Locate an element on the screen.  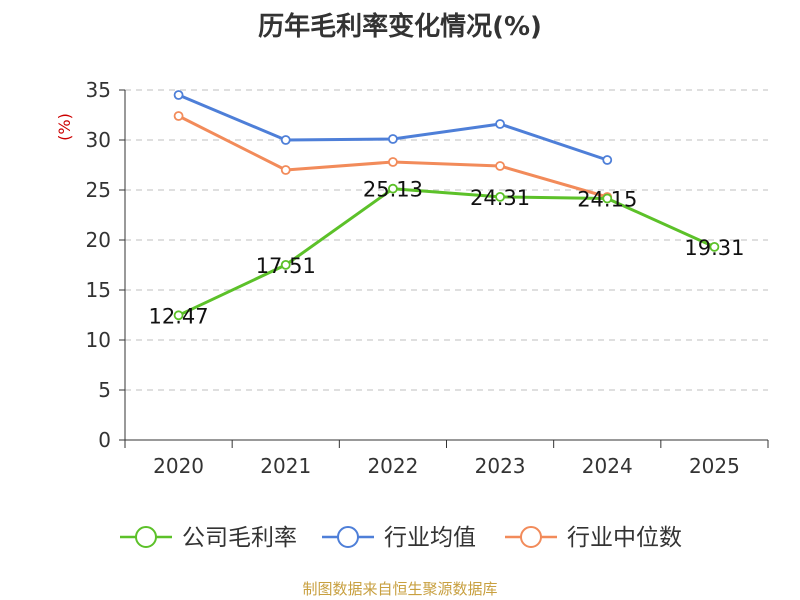
x-tick-label: 2020 is located at coordinates (178, 466).